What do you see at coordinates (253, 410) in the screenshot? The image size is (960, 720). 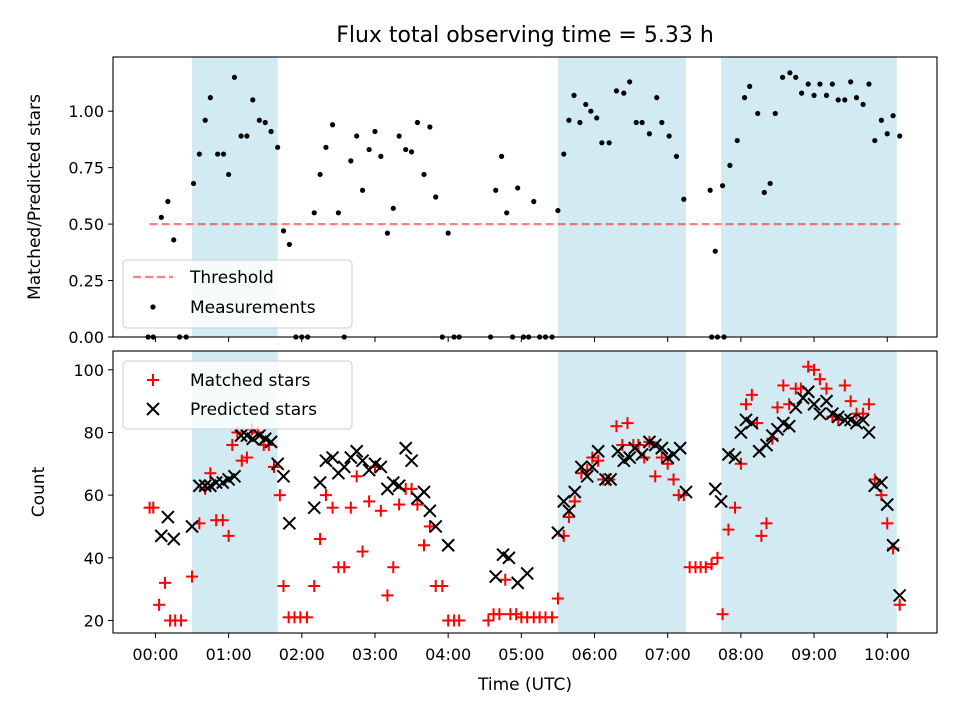 I see `predicted-legend-label: Predicted stars` at bounding box center [253, 410].